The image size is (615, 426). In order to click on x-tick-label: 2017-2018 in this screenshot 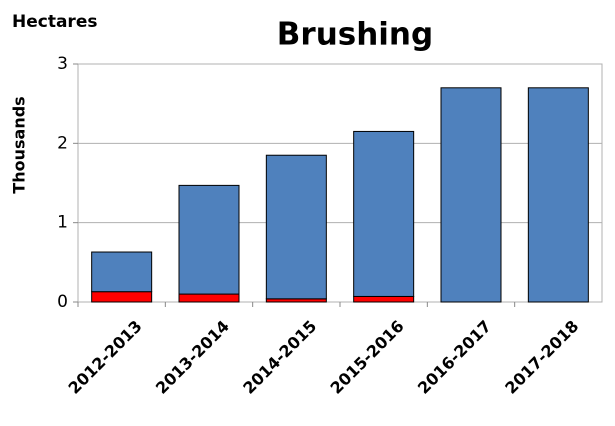, I will do `click(541, 357)`.